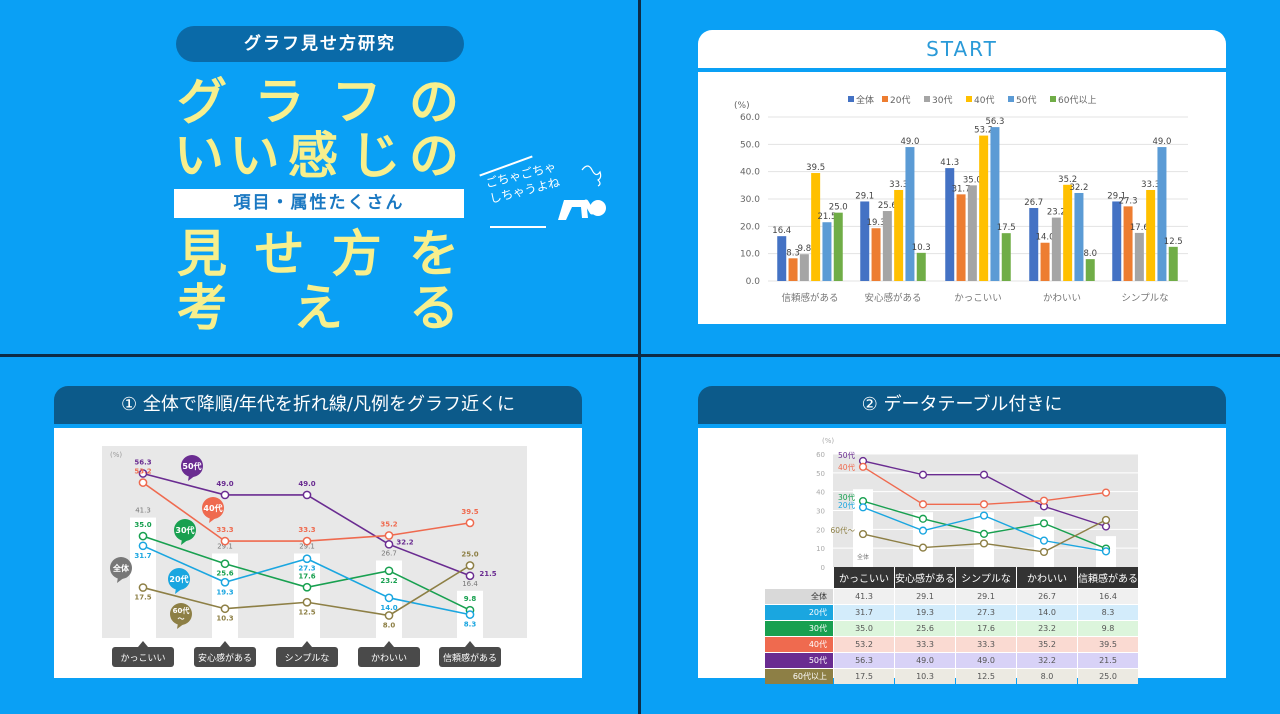  What do you see at coordinates (864, 644) in the screenshot?
I see `table-cell: 53.2` at bounding box center [864, 644].